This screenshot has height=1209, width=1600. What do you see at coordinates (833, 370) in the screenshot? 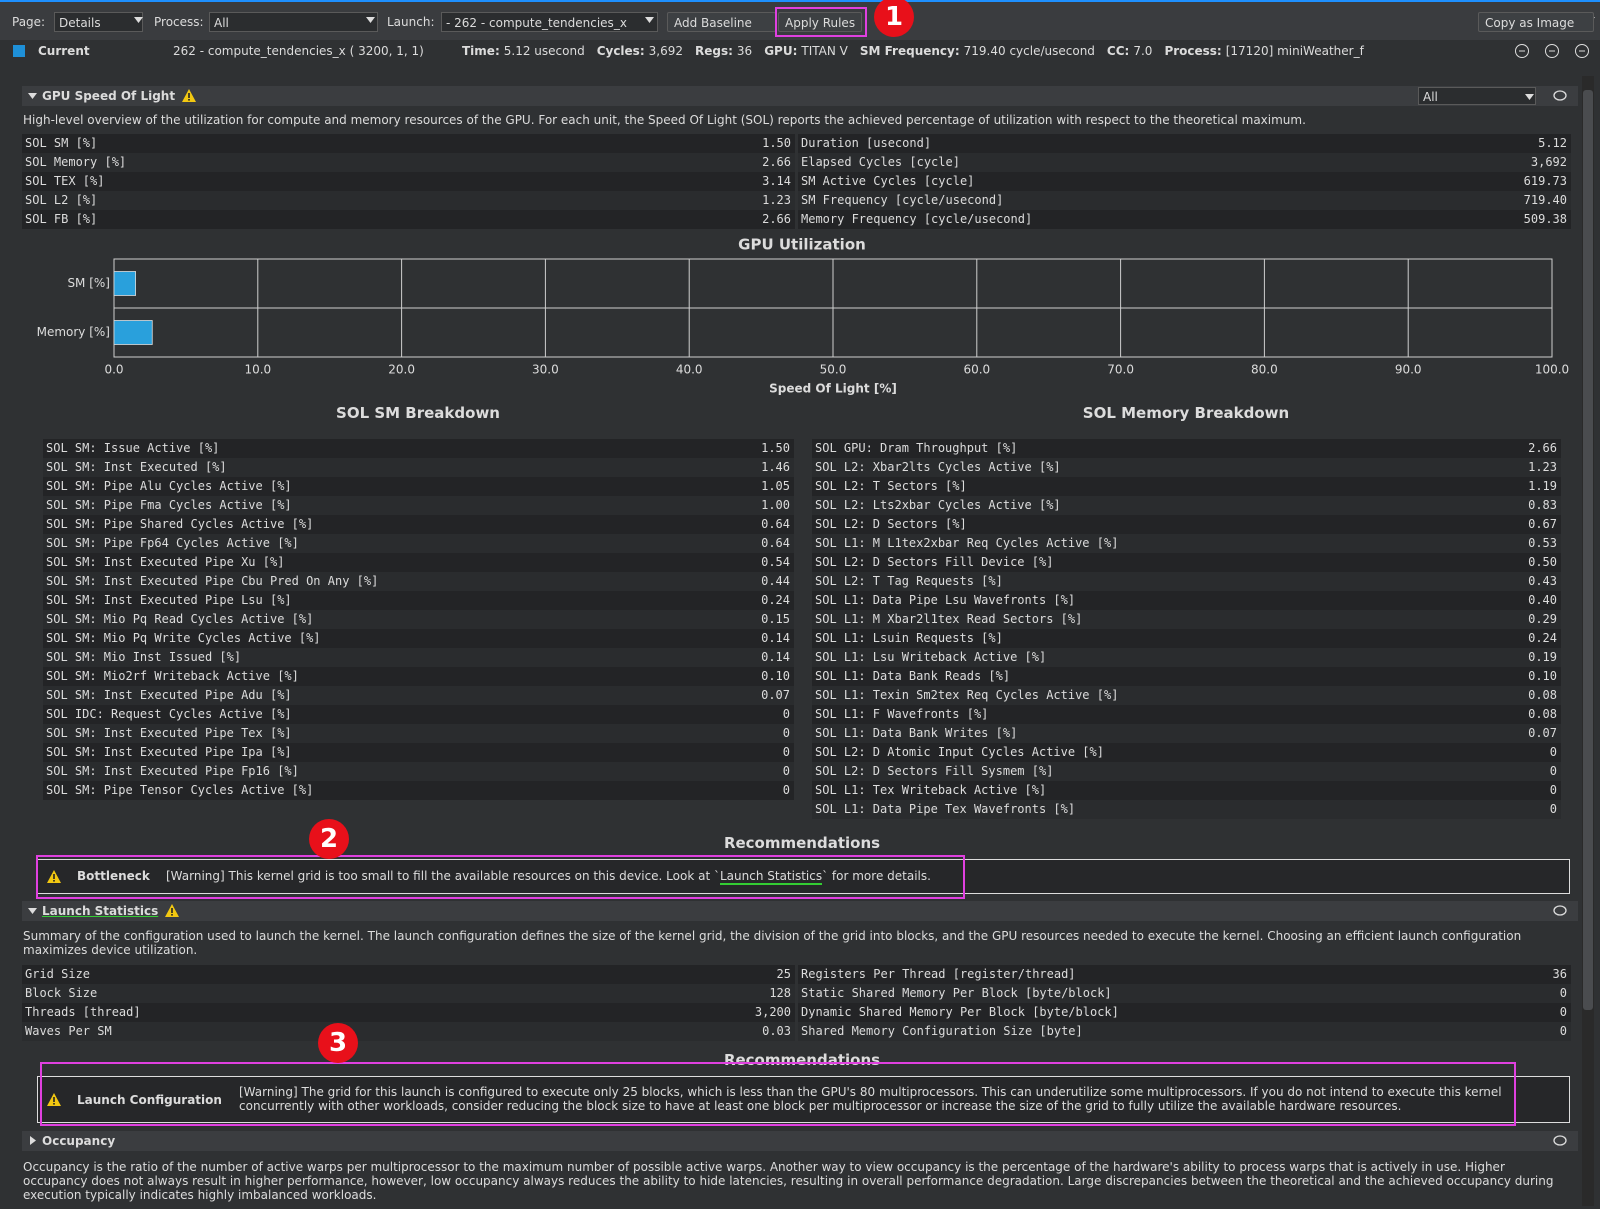
I see `x-tick-label: 50.0` at bounding box center [833, 370].